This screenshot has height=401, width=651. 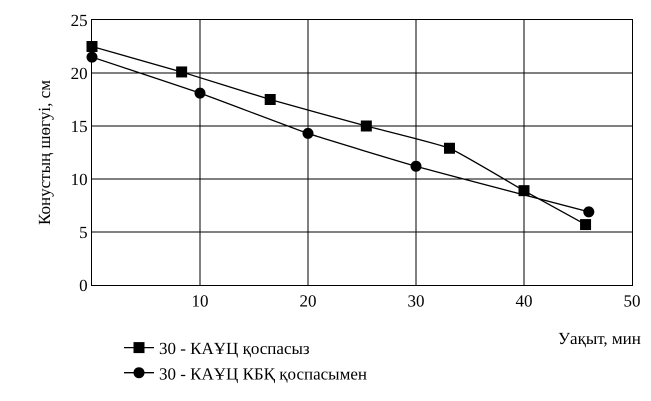 What do you see at coordinates (599, 338) in the screenshot?
I see `x-axis-title: Уақыт, мин` at bounding box center [599, 338].